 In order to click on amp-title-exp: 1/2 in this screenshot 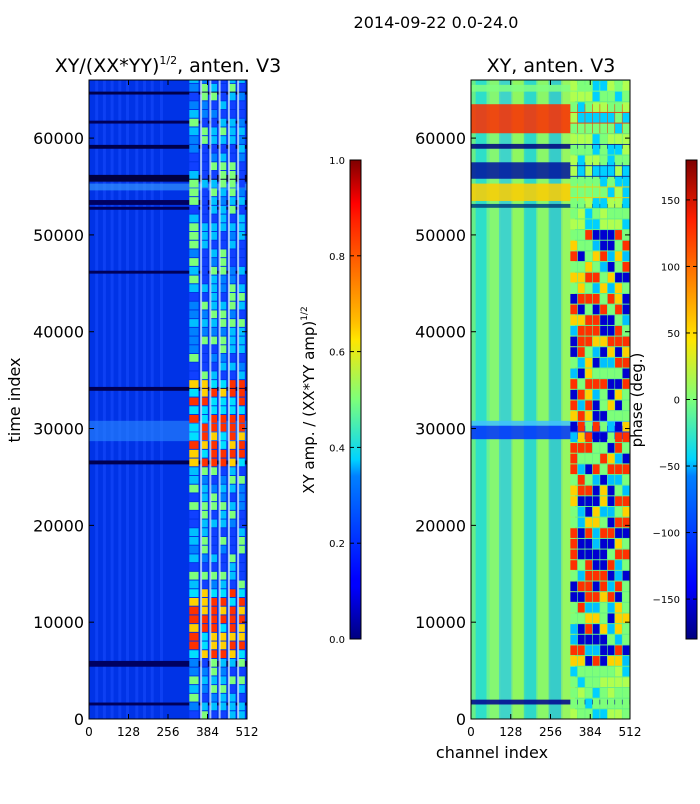, I will do `click(168, 60)`.